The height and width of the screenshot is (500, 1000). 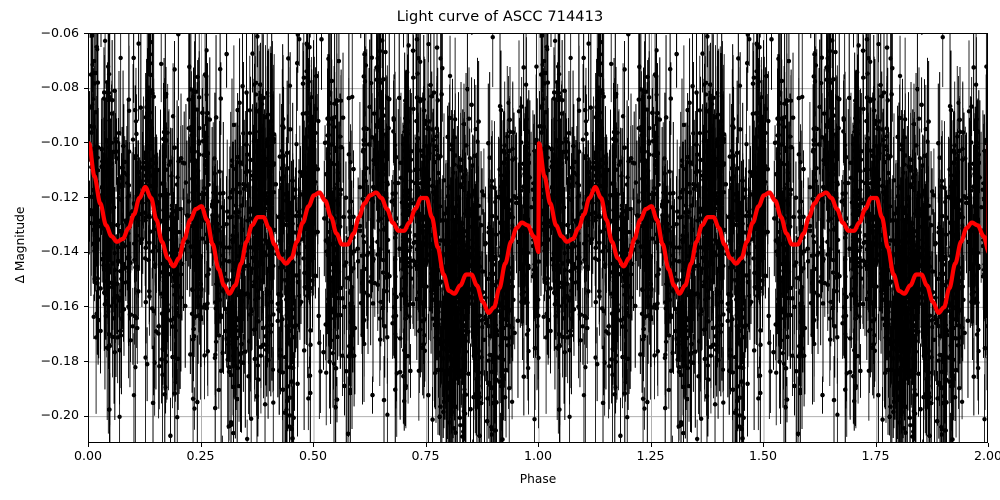 What do you see at coordinates (39, 306) in the screenshot?
I see `y-tick-label: −0.16` at bounding box center [39, 306].